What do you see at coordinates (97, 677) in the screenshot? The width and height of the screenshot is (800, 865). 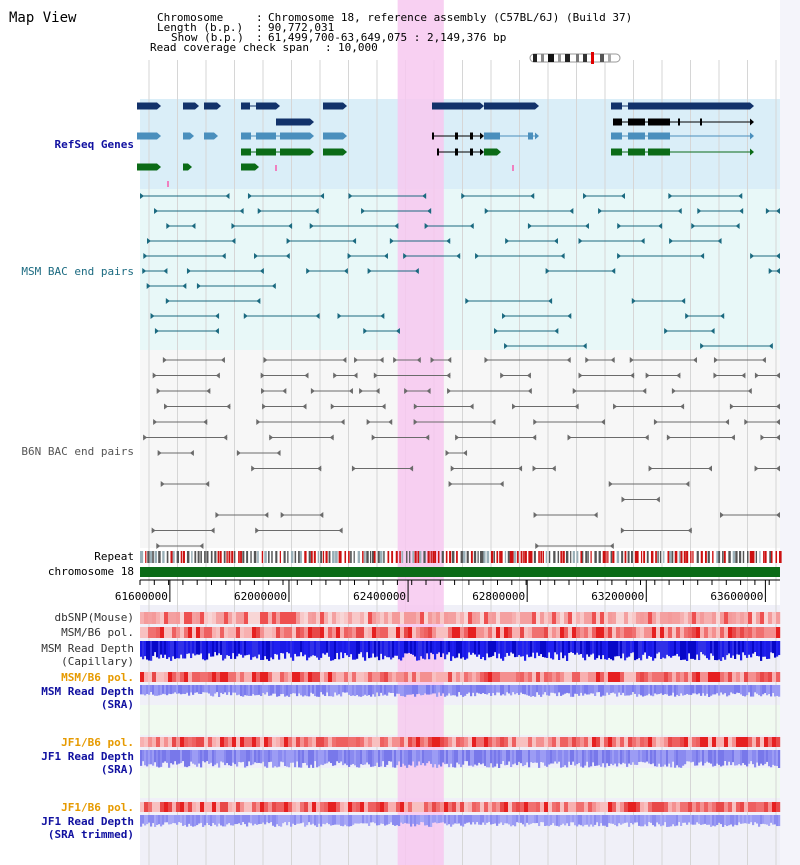 I see `track-label-msm-b6-pol-sra: MSM/B6 pol.` at bounding box center [97, 677].